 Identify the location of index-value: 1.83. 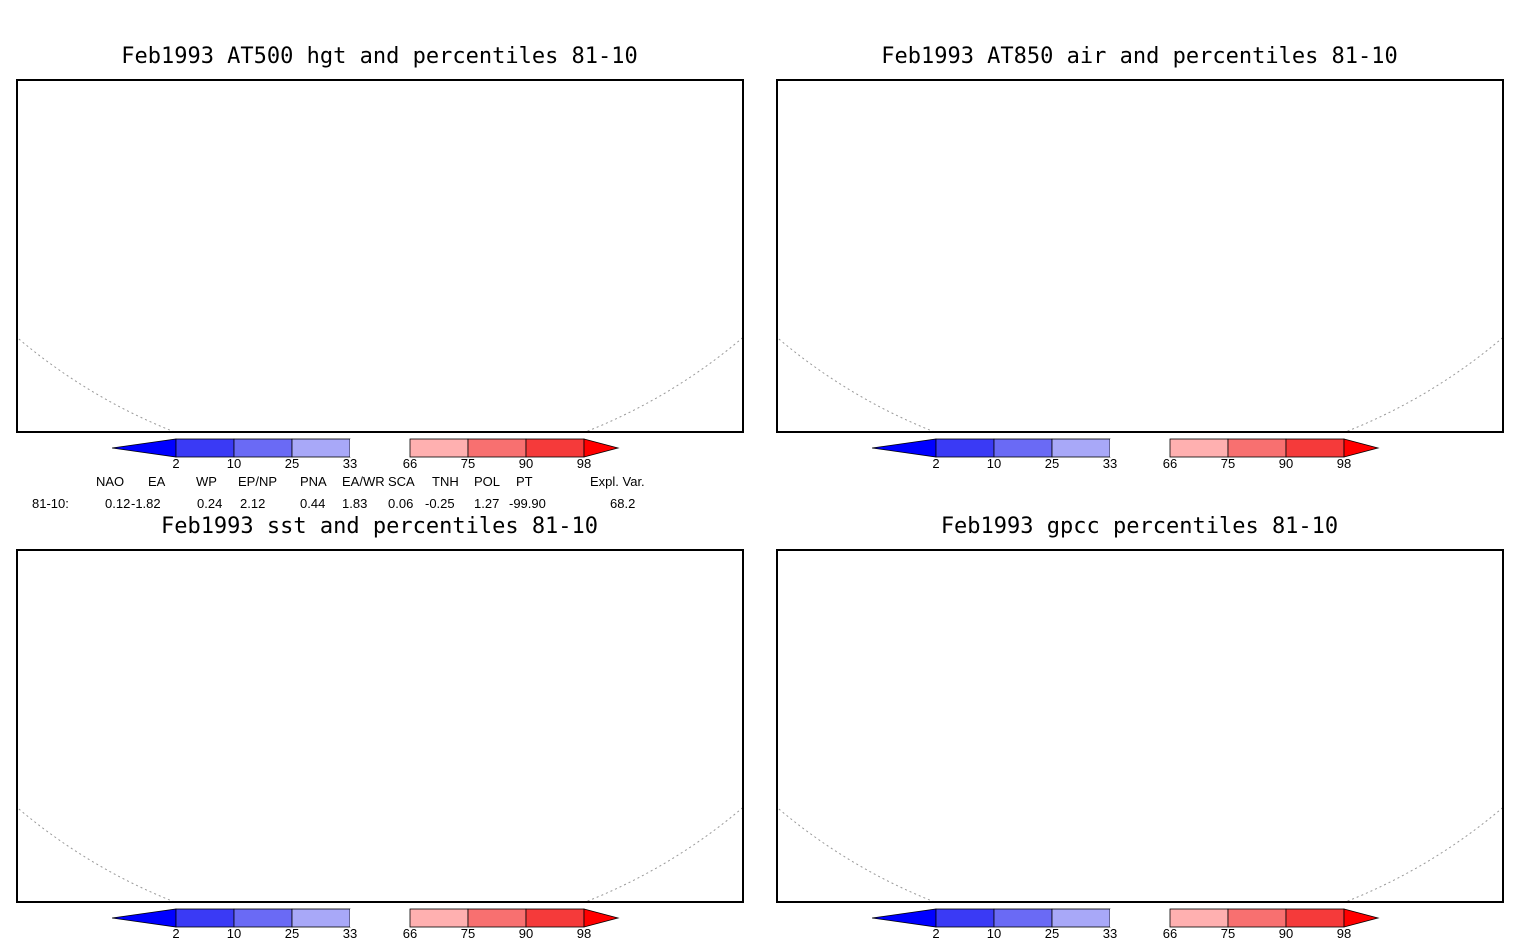
(355, 503).